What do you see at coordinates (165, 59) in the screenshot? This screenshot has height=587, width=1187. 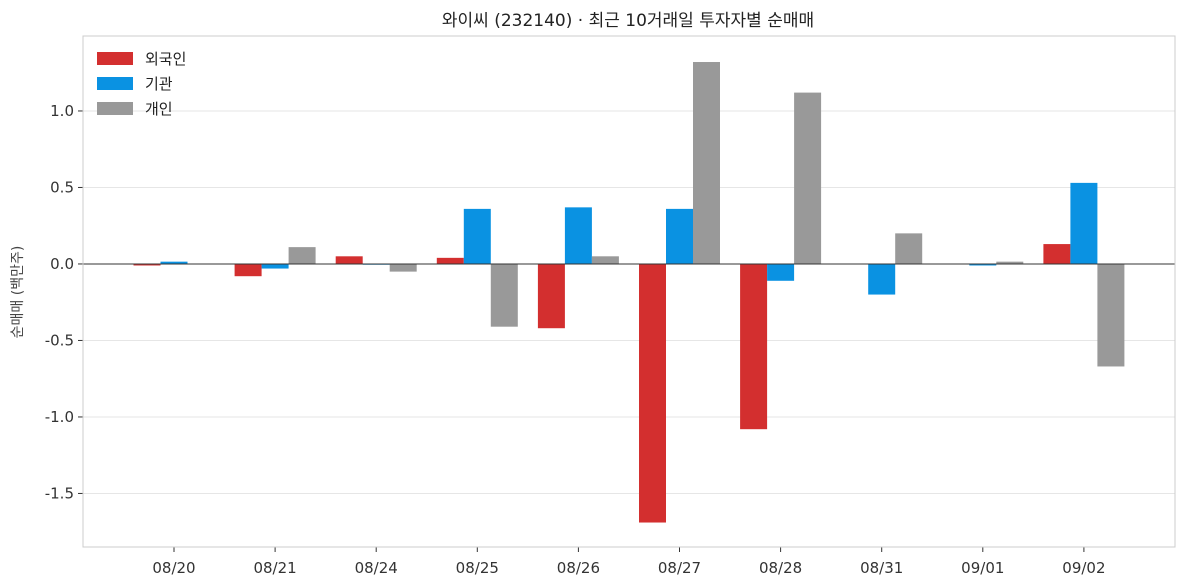 I see `legend-label: 외국인` at bounding box center [165, 59].